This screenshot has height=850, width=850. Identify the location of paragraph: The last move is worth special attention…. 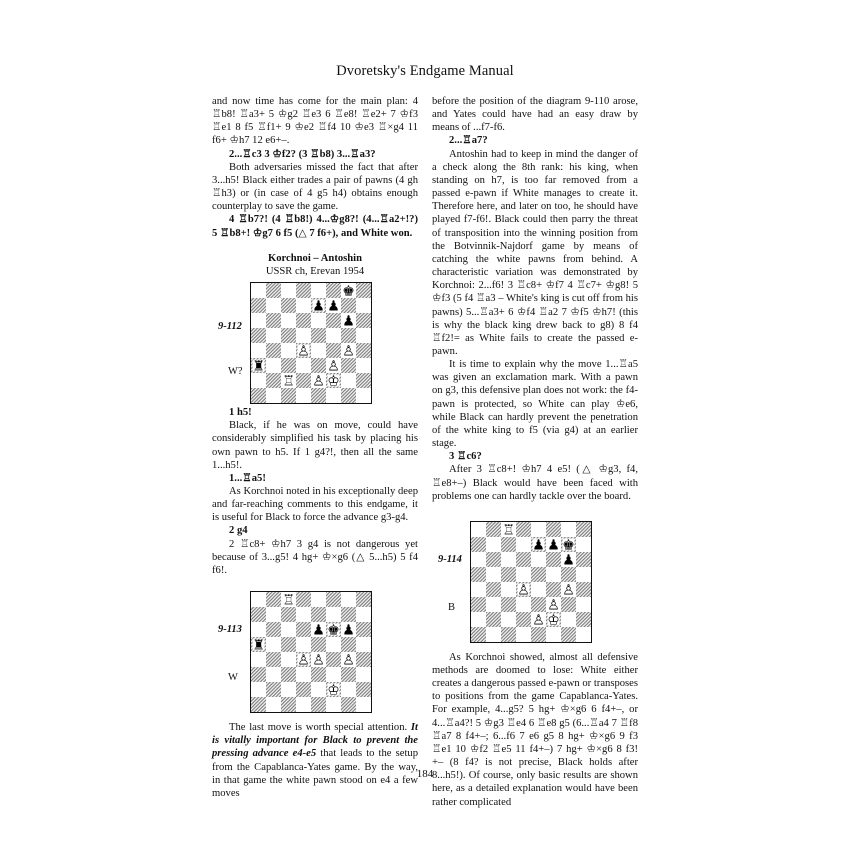
(315, 760).